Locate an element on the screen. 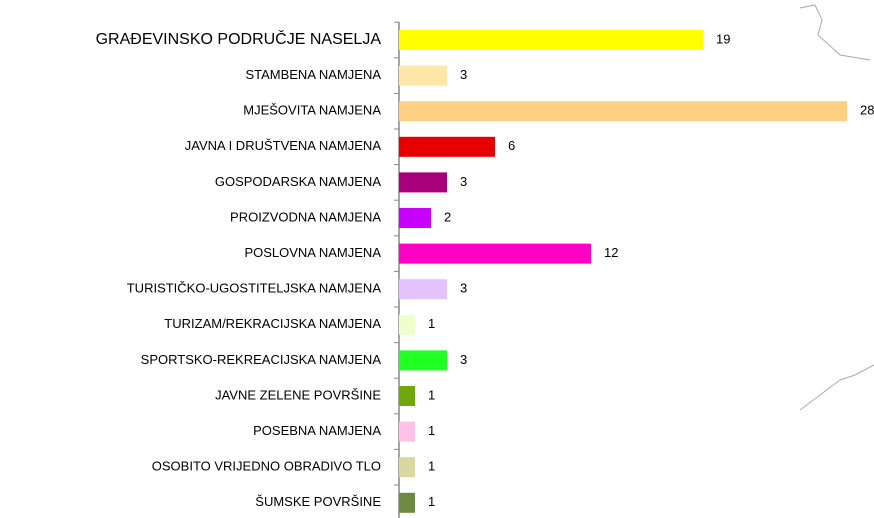 The image size is (874, 518). value-label: 19 is located at coordinates (723, 38).